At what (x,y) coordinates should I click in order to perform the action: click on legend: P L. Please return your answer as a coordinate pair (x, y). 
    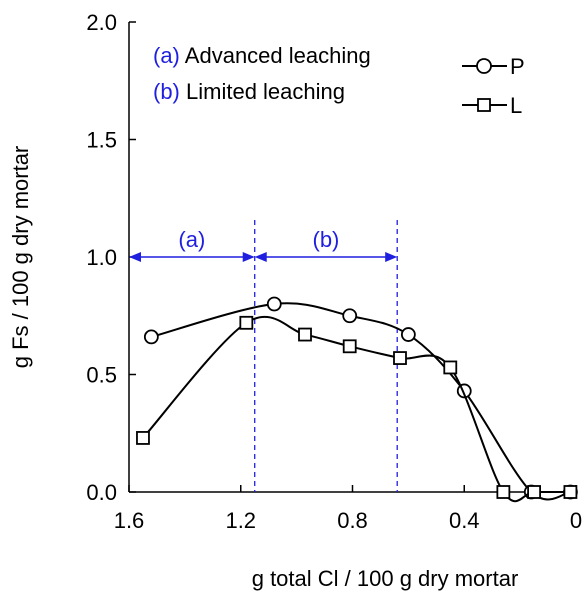
    Looking at the image, I should click on (493, 86).